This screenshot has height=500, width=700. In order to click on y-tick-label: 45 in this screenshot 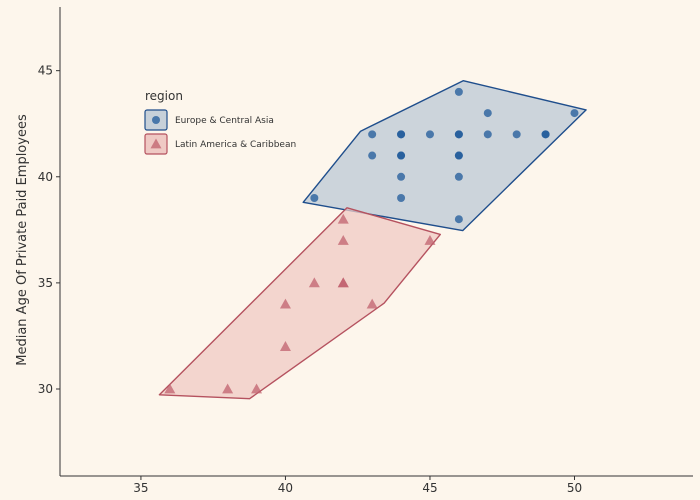, I will do `click(45, 71)`.